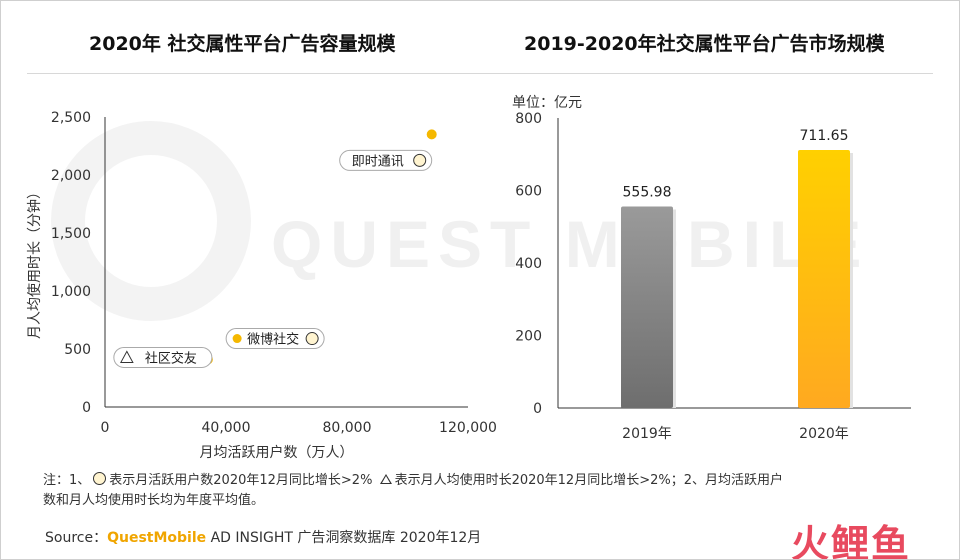  I want to click on bar-y-tick-label: 800, so click(528, 119).